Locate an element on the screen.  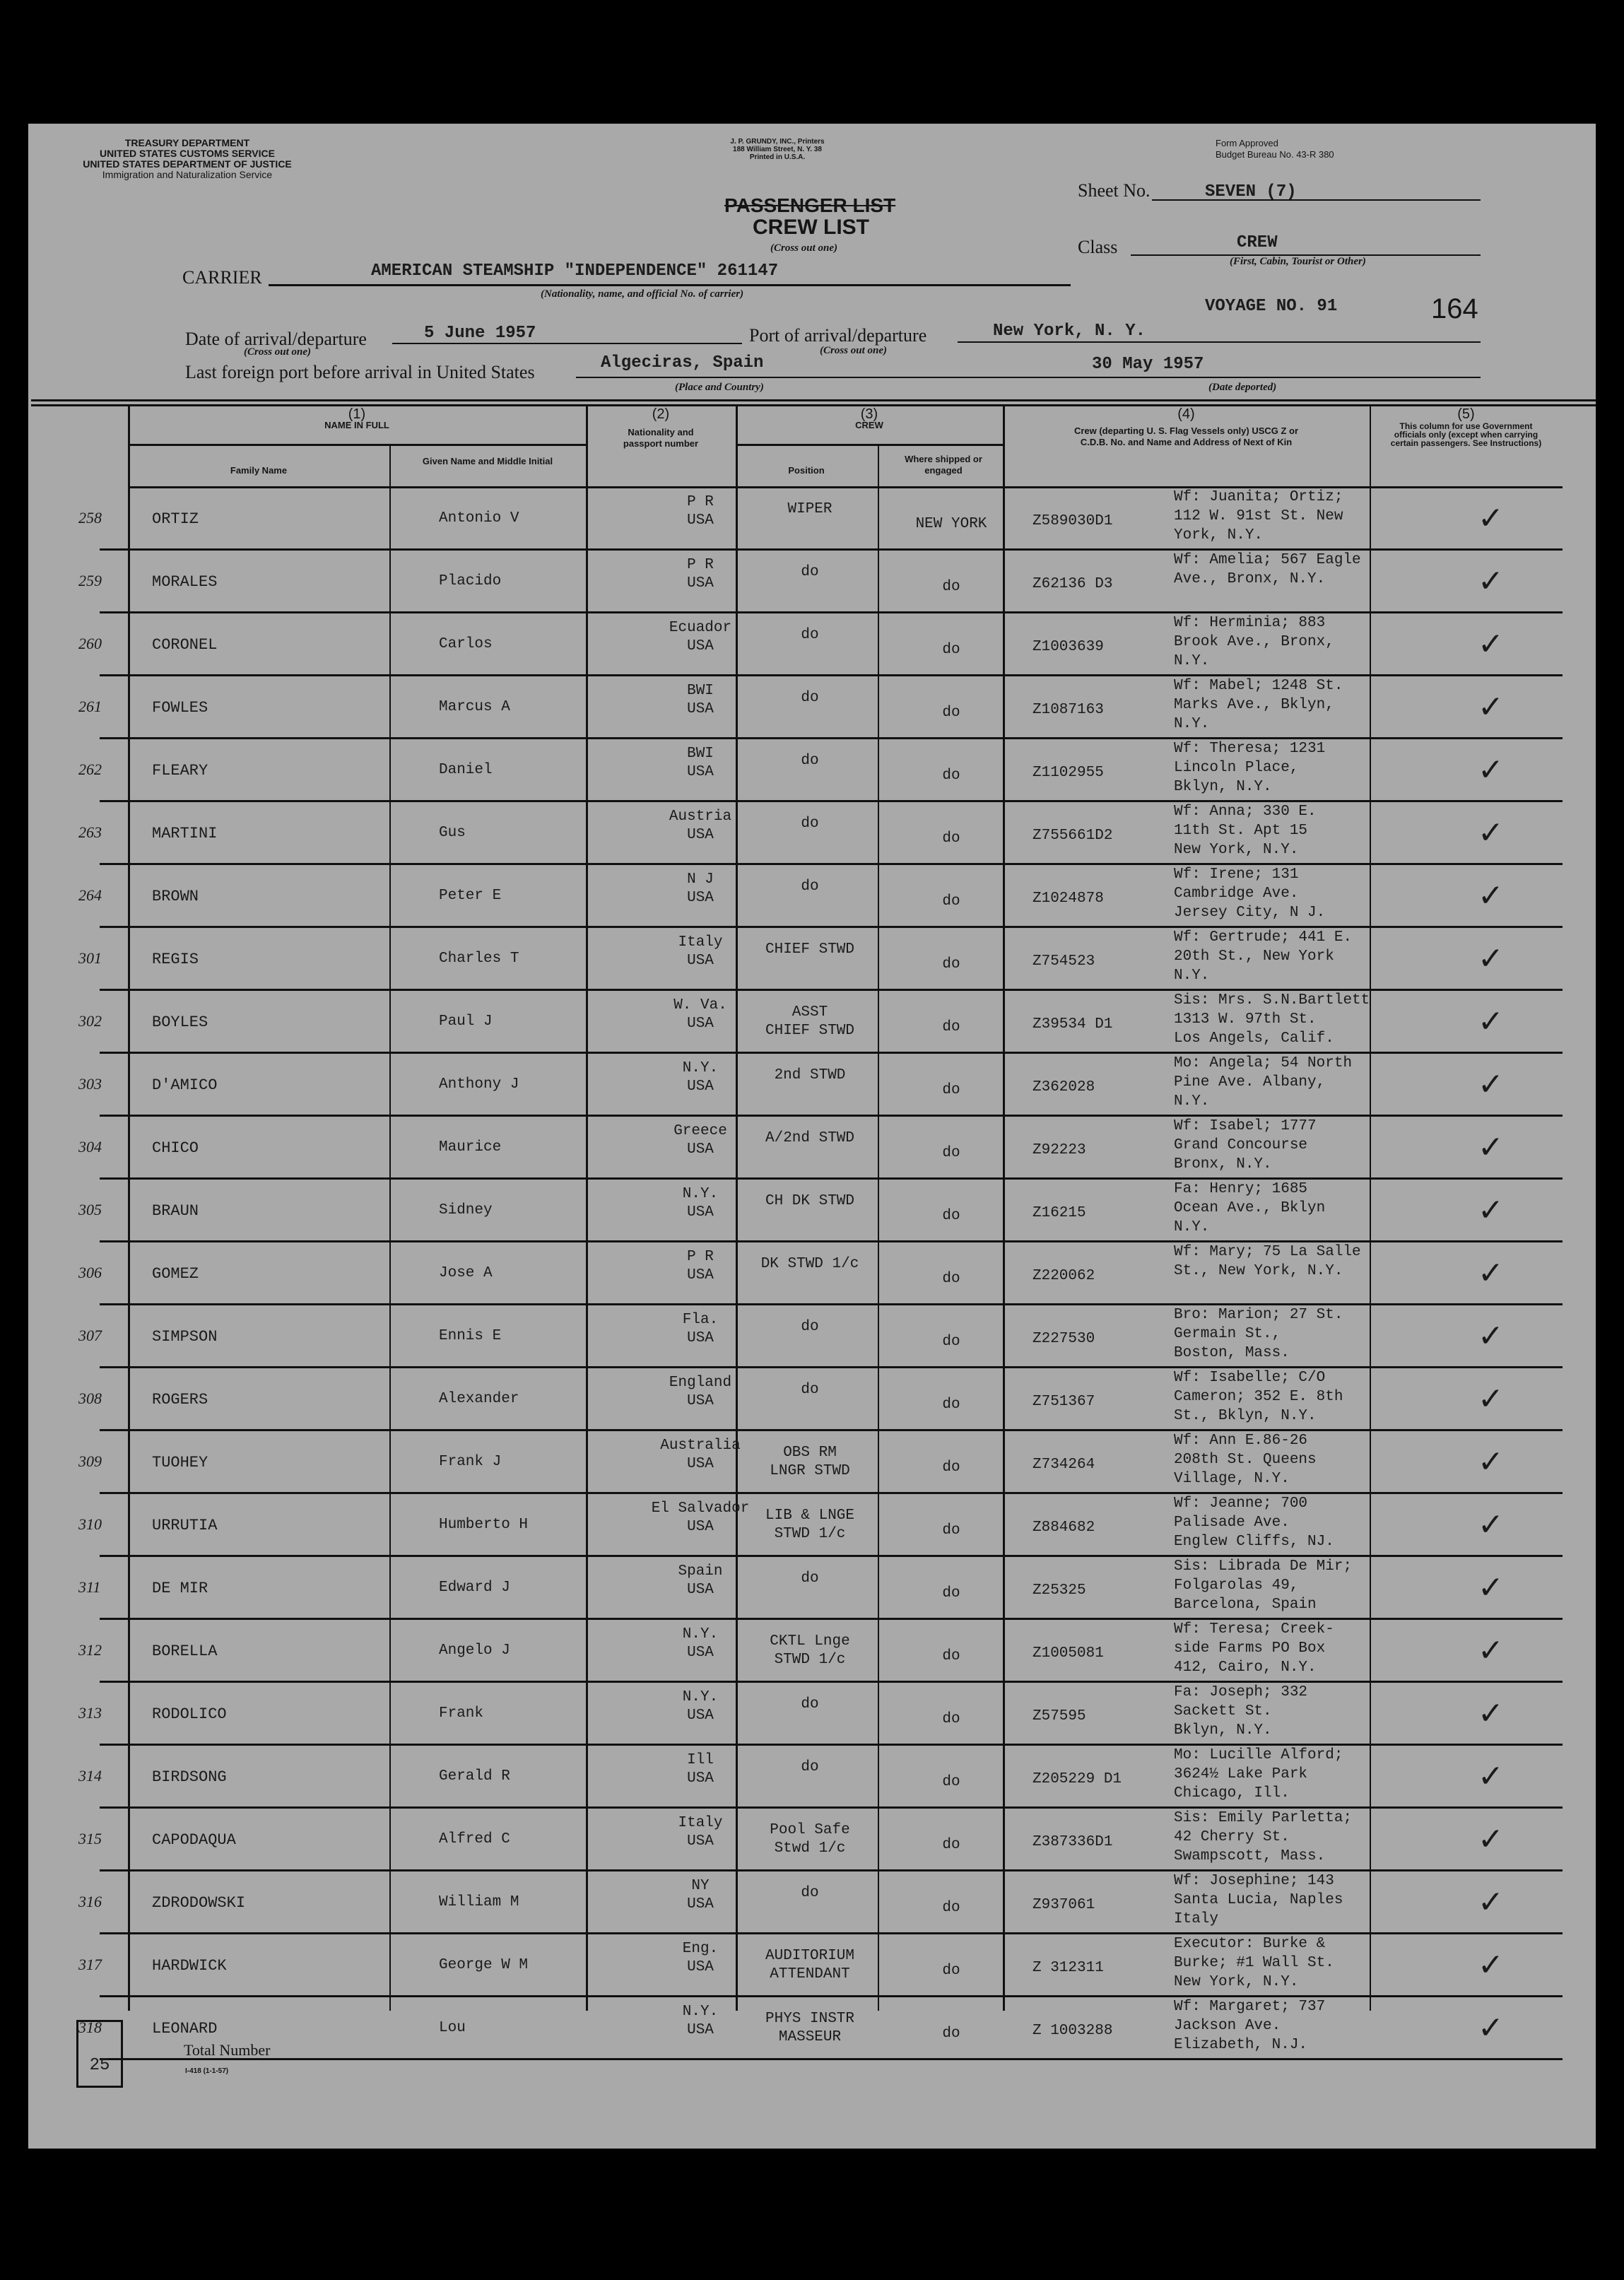
line-number: 314 is located at coordinates (90, 1776).